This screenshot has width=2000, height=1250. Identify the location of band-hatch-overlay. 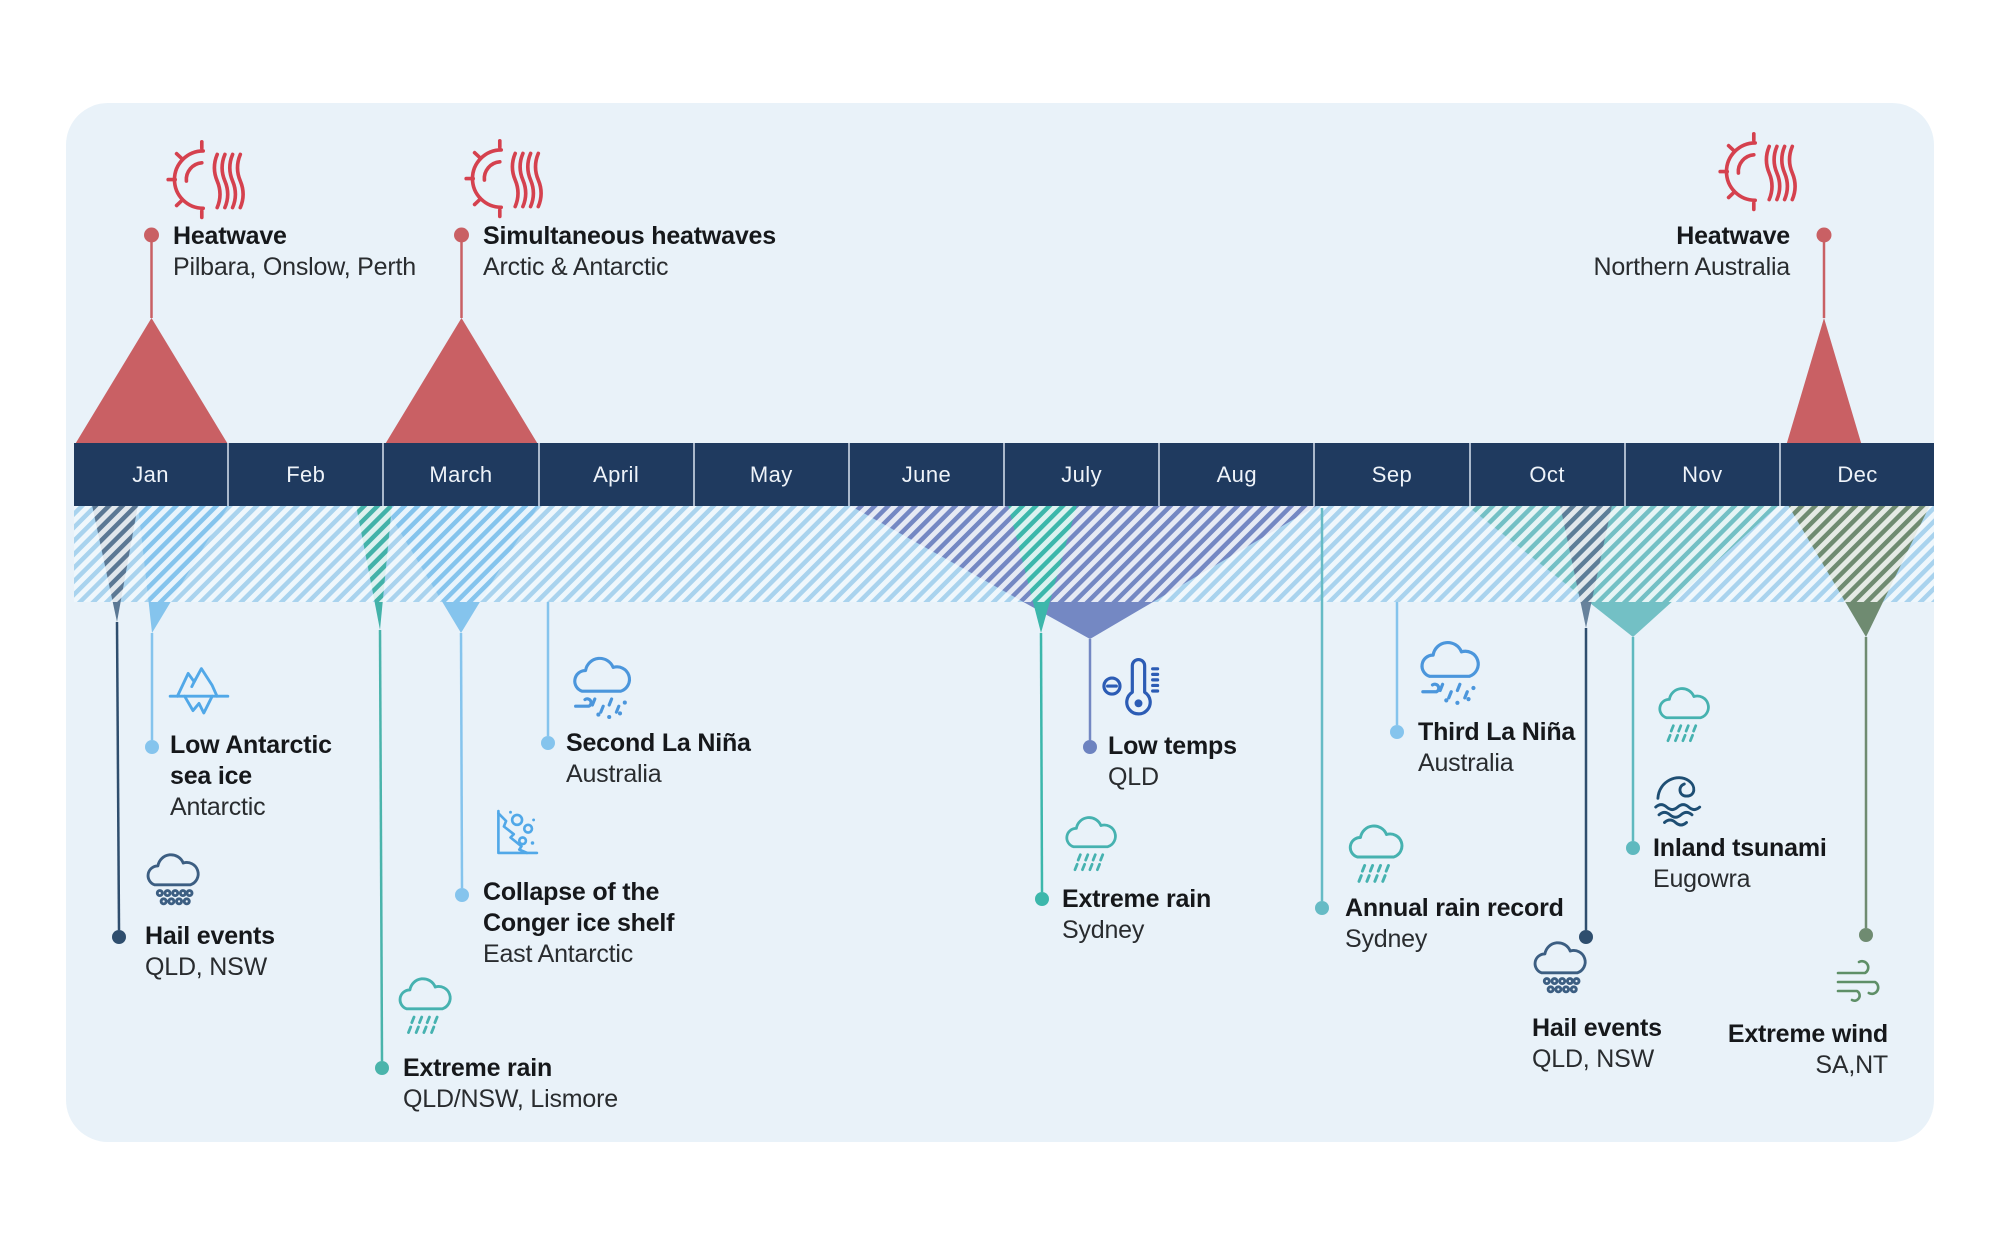
(1004, 553).